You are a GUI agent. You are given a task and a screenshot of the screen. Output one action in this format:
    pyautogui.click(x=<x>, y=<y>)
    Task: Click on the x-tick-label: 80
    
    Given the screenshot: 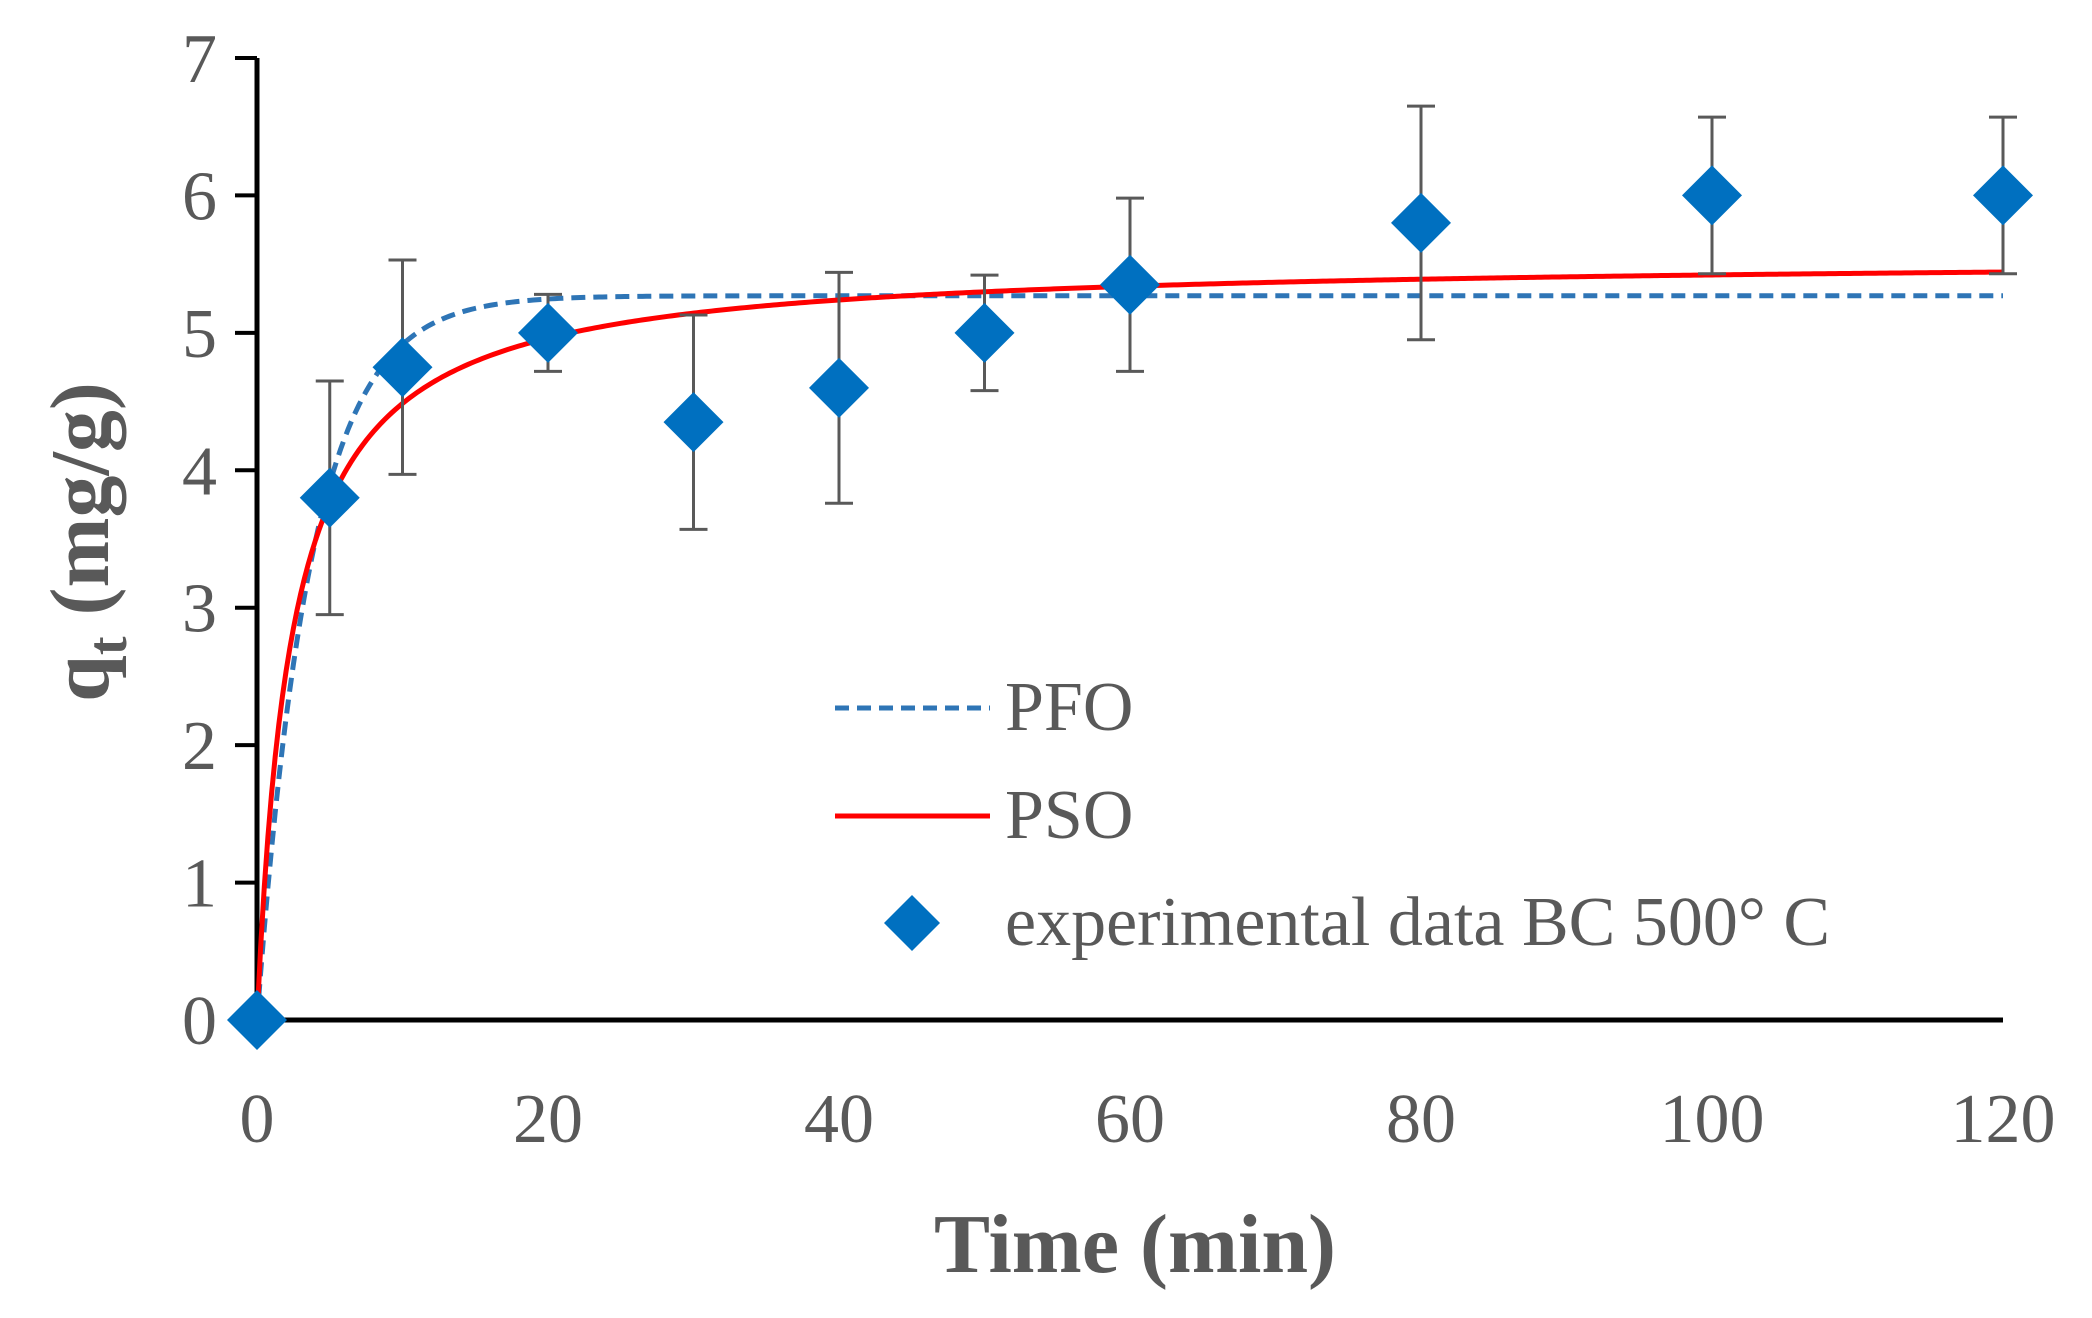 What is the action you would take?
    pyautogui.click(x=1421, y=1119)
    